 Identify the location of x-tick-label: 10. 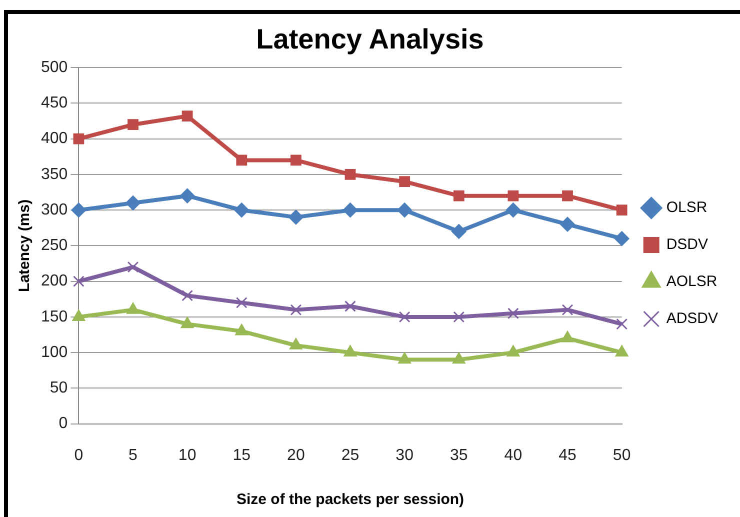
(187, 455).